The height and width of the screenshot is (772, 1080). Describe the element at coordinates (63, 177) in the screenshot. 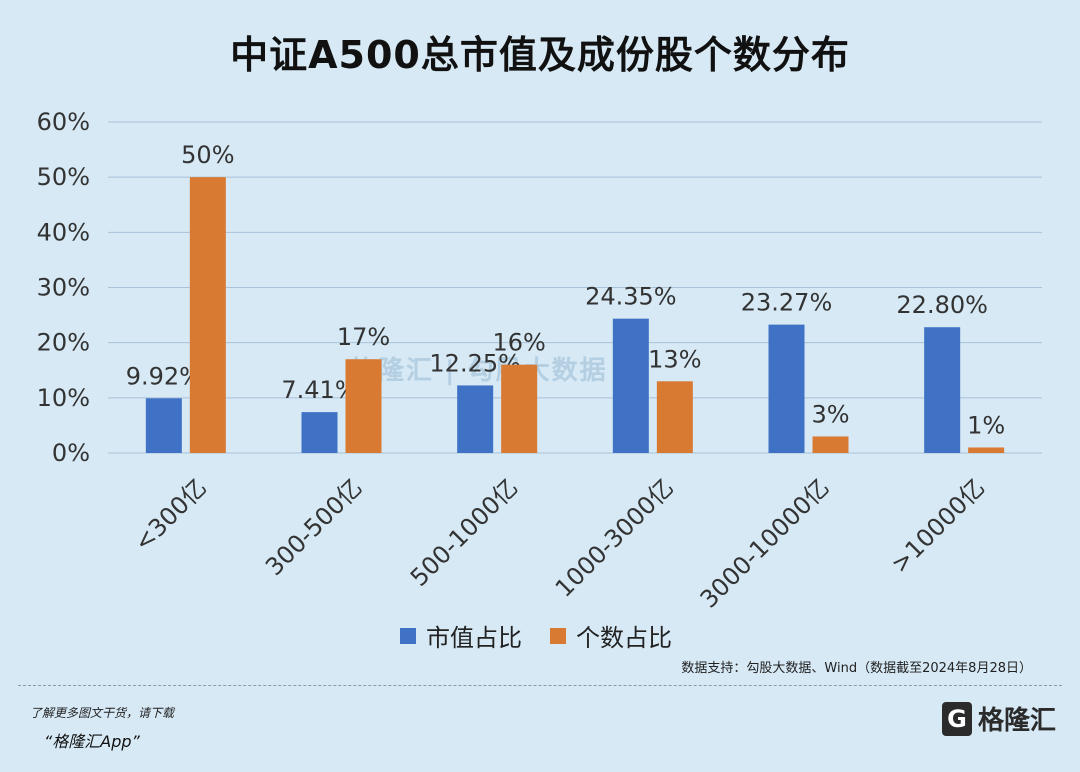

I see `y-tick-label: 50%` at that location.